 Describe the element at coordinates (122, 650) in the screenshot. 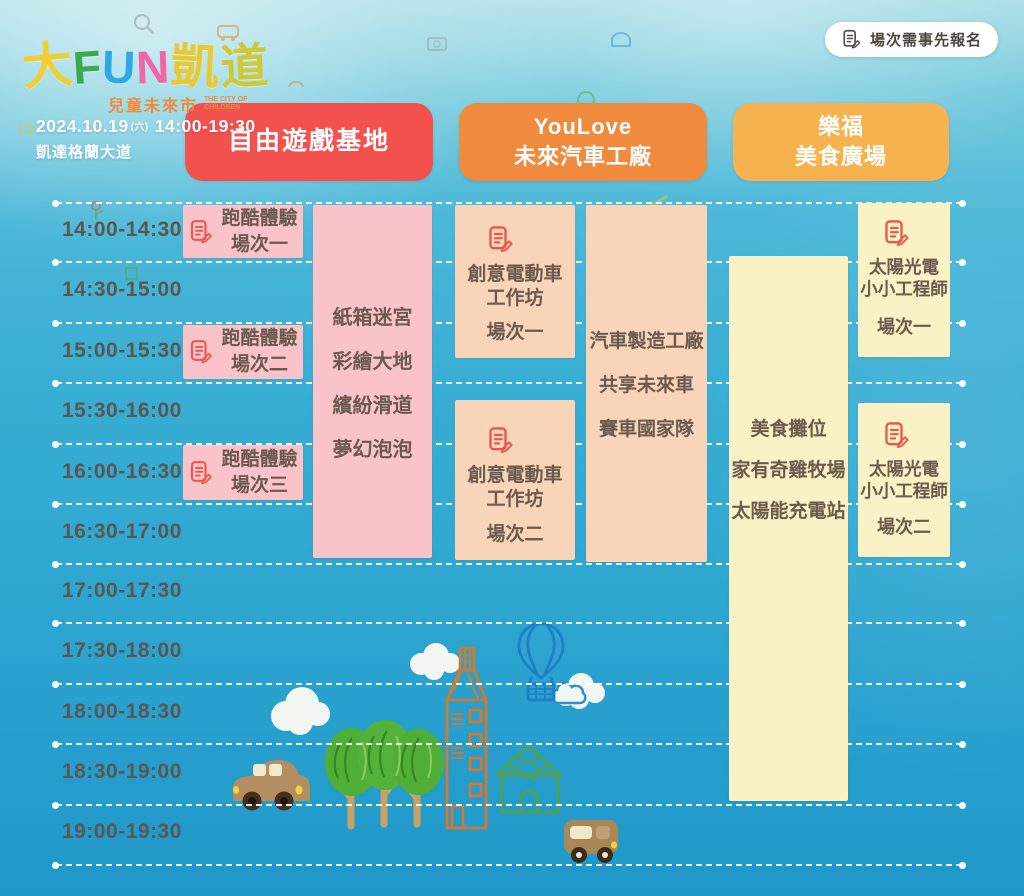

I see `time-slot-label: 17:30-18:00` at that location.